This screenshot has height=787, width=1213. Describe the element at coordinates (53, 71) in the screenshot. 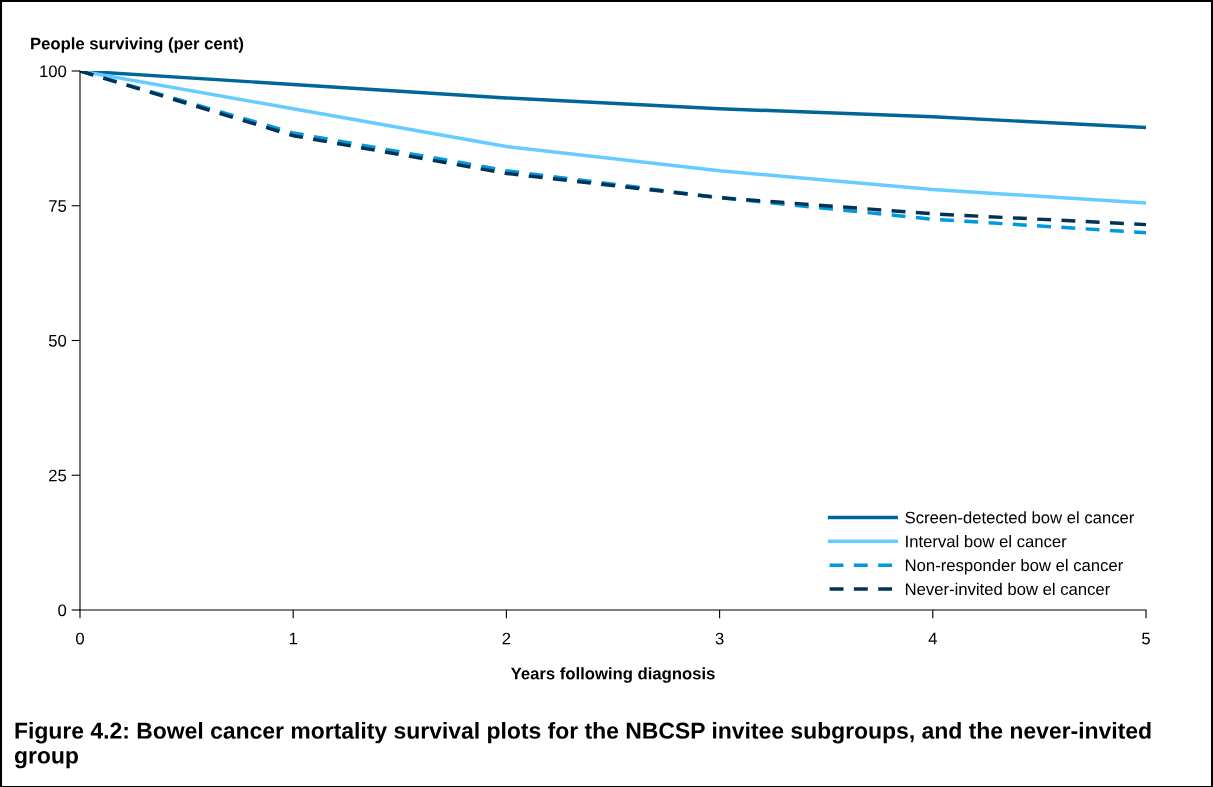

I see `y-tick-label: 100` at that location.